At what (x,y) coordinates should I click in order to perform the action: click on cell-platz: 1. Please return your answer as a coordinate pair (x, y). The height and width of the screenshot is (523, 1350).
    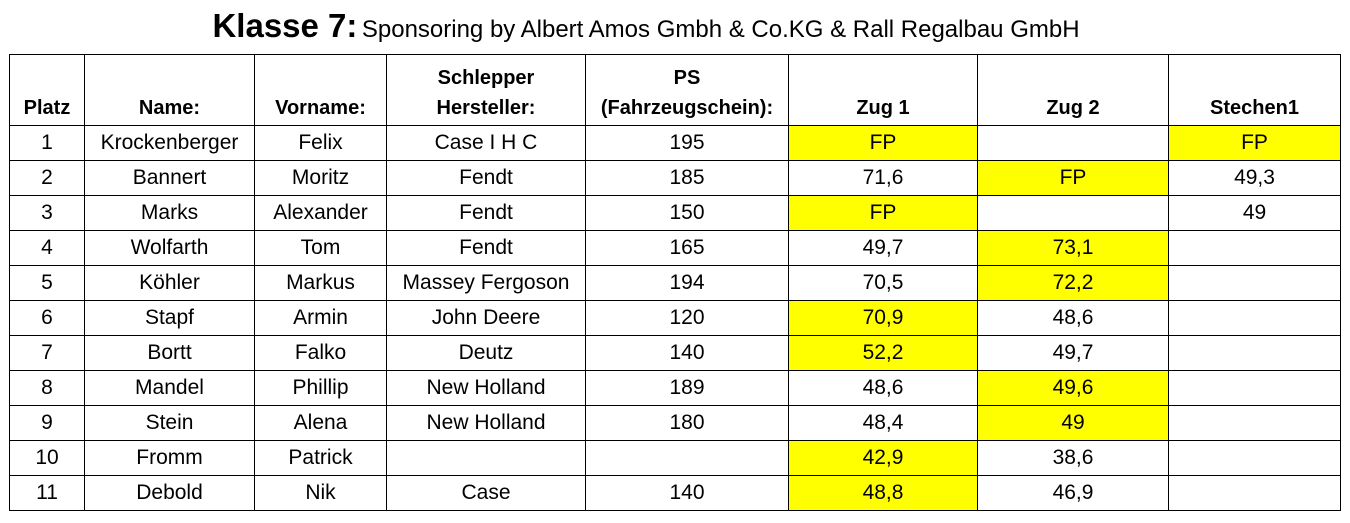
    Looking at the image, I should click on (47, 143).